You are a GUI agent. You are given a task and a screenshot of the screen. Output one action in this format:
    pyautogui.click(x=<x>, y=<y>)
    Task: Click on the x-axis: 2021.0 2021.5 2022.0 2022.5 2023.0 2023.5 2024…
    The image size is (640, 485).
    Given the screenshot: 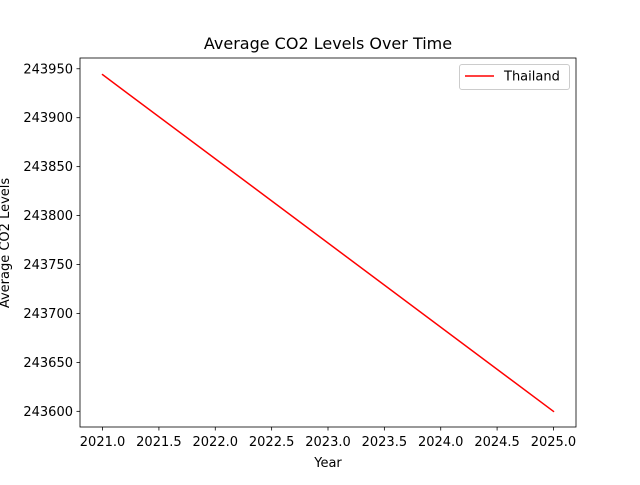 What is the action you would take?
    pyautogui.click(x=328, y=438)
    